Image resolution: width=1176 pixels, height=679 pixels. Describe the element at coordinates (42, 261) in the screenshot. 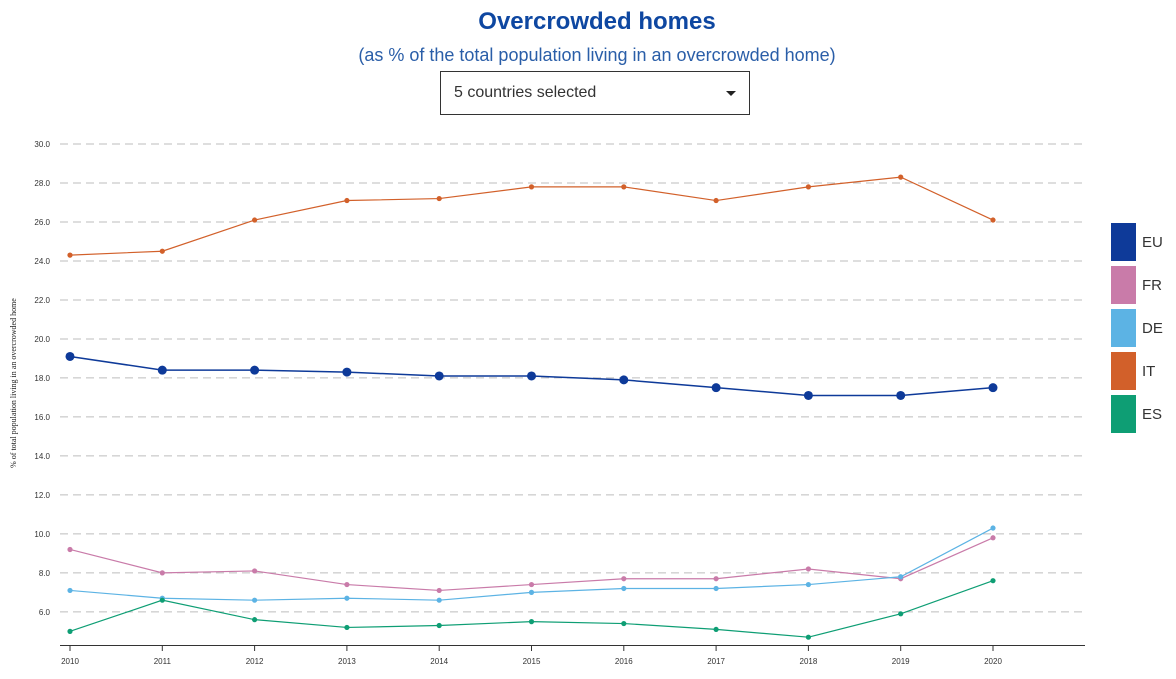

I see `y-tick-label: 24.0` at that location.